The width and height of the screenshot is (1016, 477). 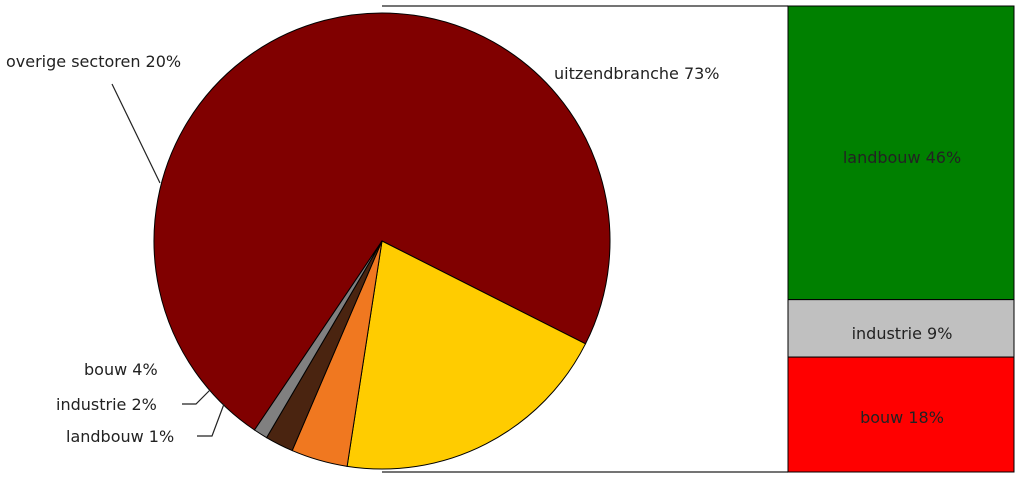 What do you see at coordinates (136, 133) in the screenshot?
I see `leader-line-overige-sectoren` at bounding box center [136, 133].